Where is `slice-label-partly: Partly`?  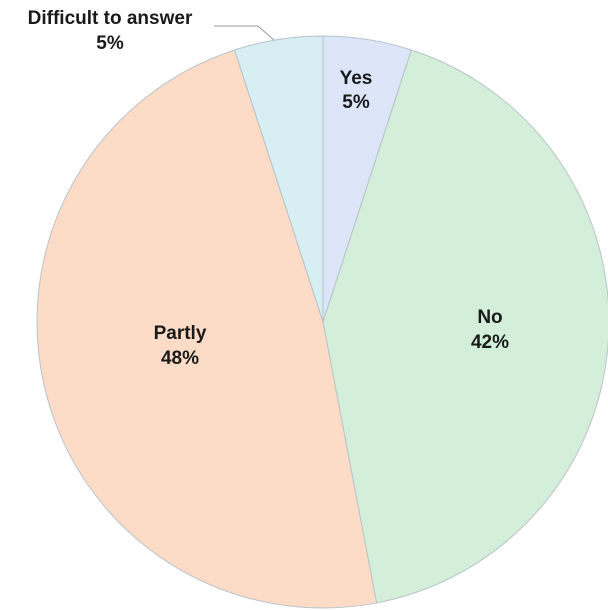
slice-label-partly: Partly is located at coordinates (180, 333).